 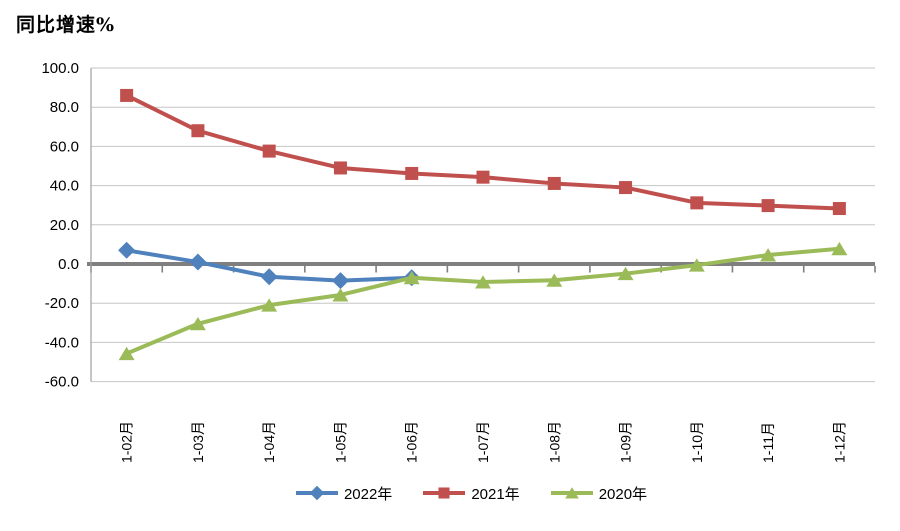 I want to click on legend-label: 2022年, so click(x=368, y=494).